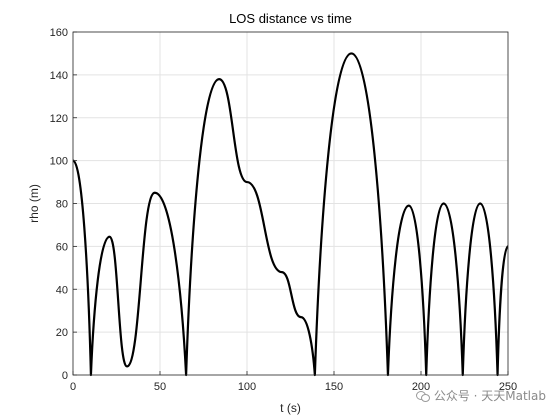 This screenshot has height=420, width=560. What do you see at coordinates (62, 205) in the screenshot?
I see `y-tick-label: 80` at bounding box center [62, 205].